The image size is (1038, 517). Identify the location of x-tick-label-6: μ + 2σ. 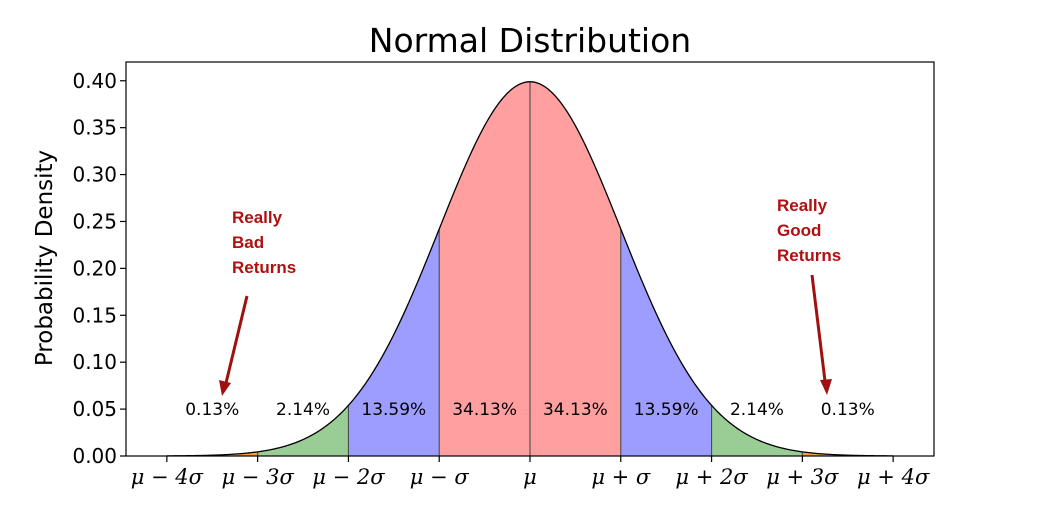
(711, 477).